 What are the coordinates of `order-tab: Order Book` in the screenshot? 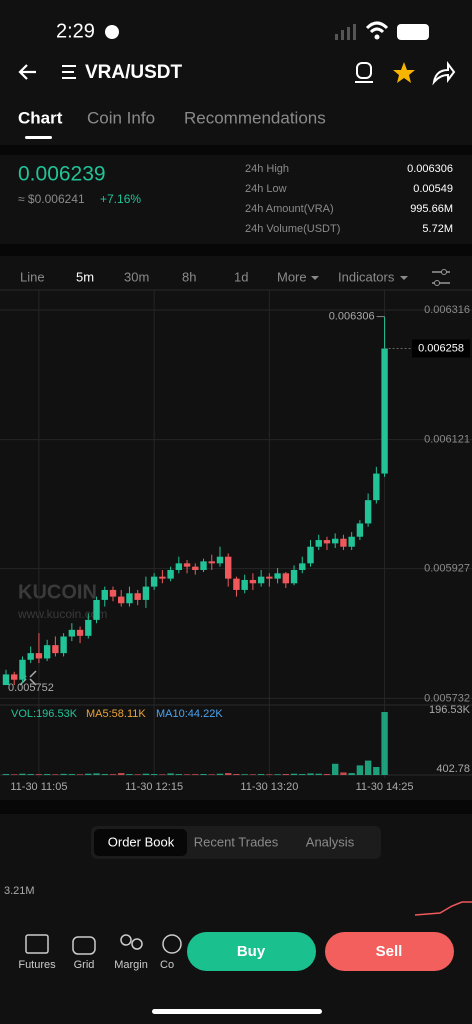 It's located at (141, 841).